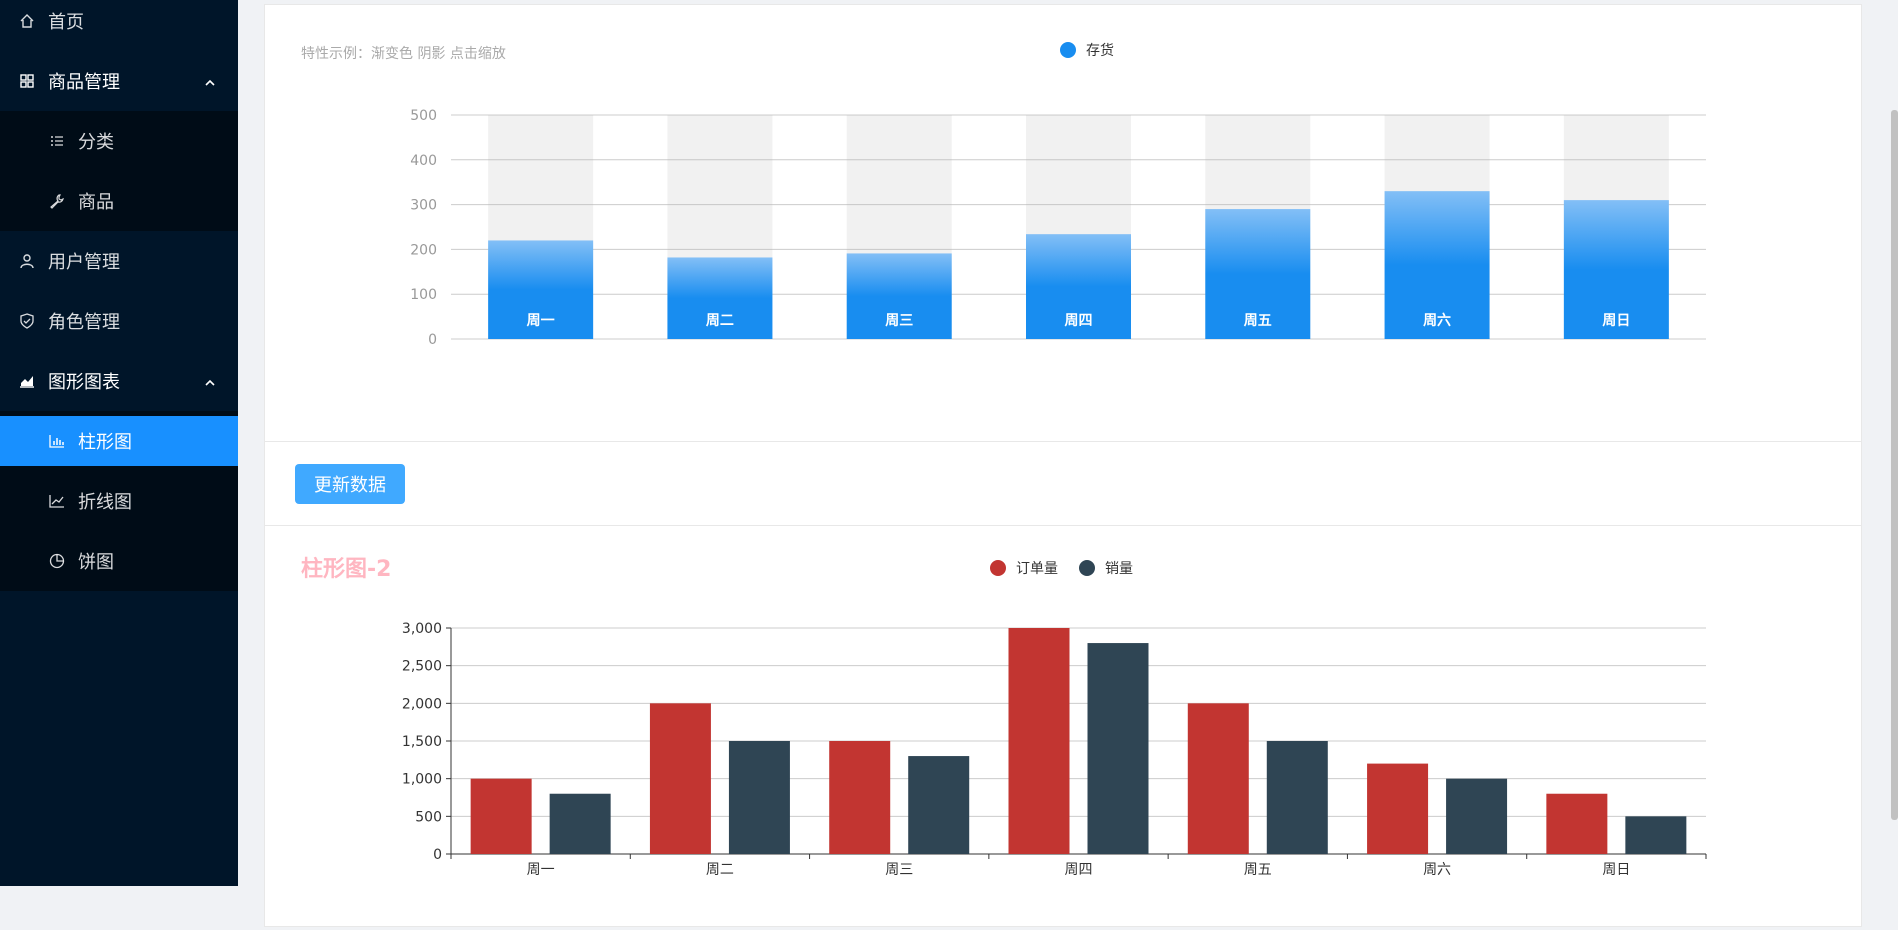 The image size is (1898, 930). What do you see at coordinates (423, 161) in the screenshot?
I see `y-tick-label: 400` at bounding box center [423, 161].